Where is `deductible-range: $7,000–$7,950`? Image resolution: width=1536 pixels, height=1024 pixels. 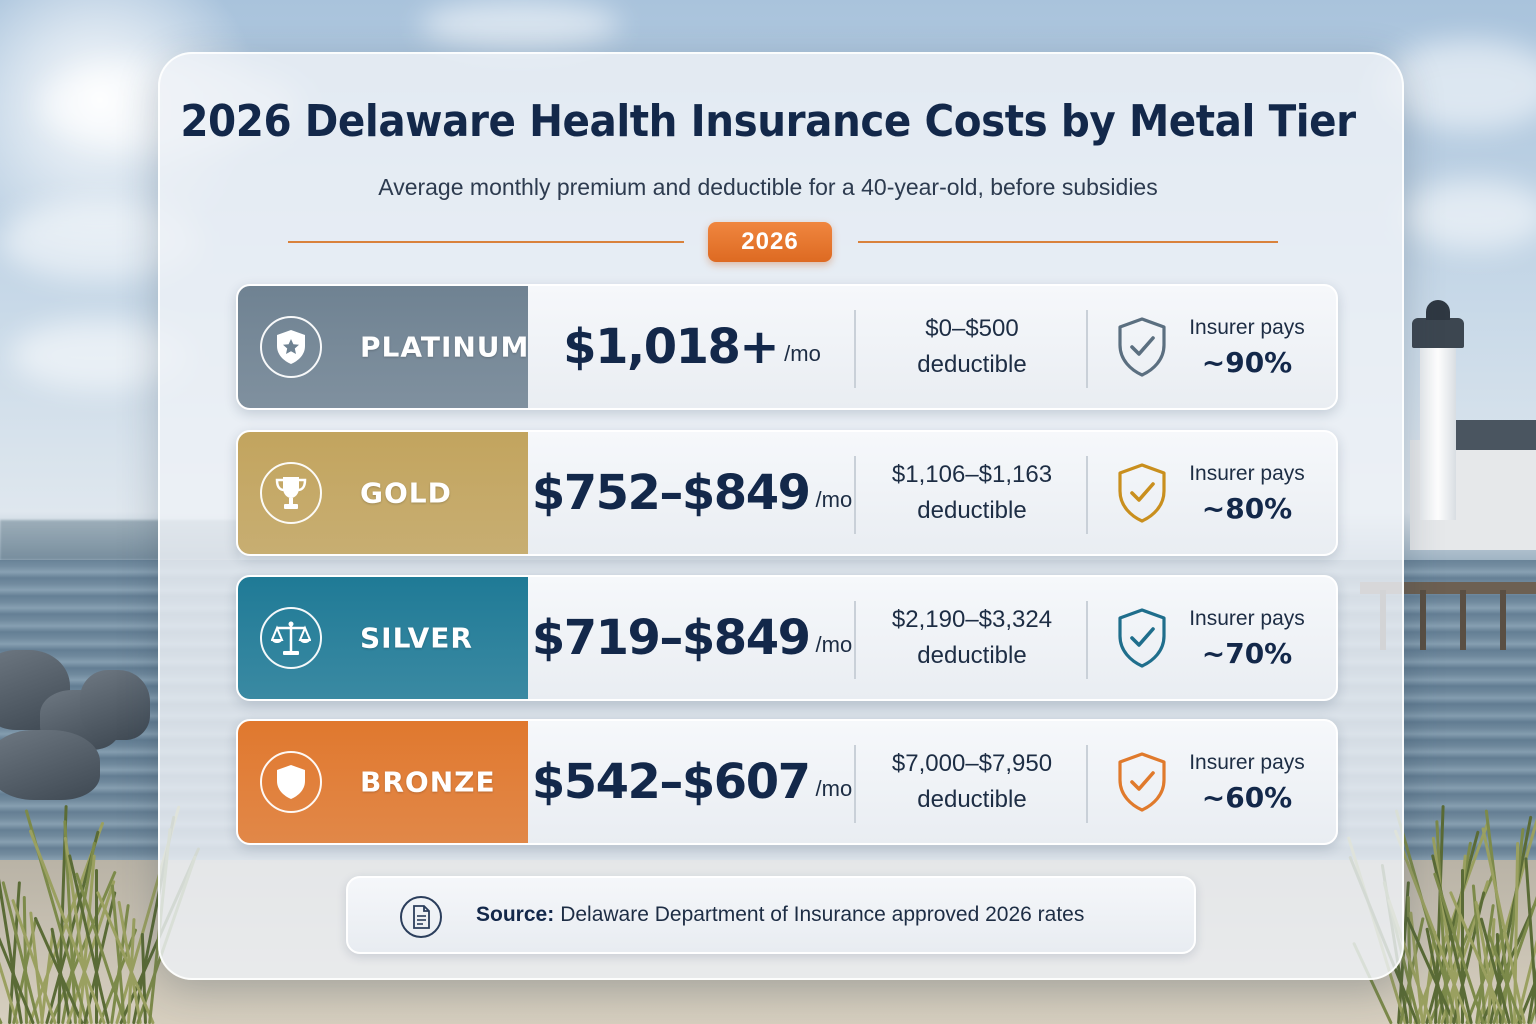 deductible-range: $7,000–$7,950 is located at coordinates (972, 763).